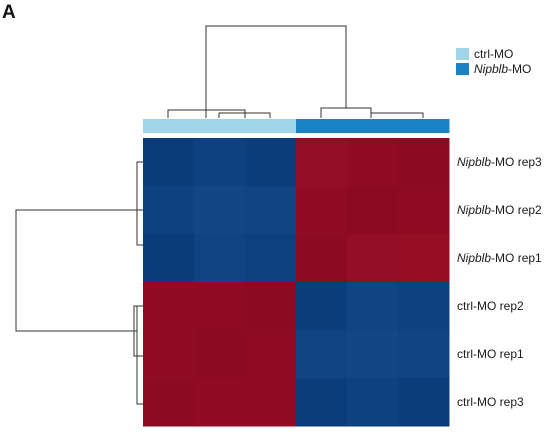  Describe the element at coordinates (244, 115) in the screenshot. I see `col-dendro-left-inner` at that location.